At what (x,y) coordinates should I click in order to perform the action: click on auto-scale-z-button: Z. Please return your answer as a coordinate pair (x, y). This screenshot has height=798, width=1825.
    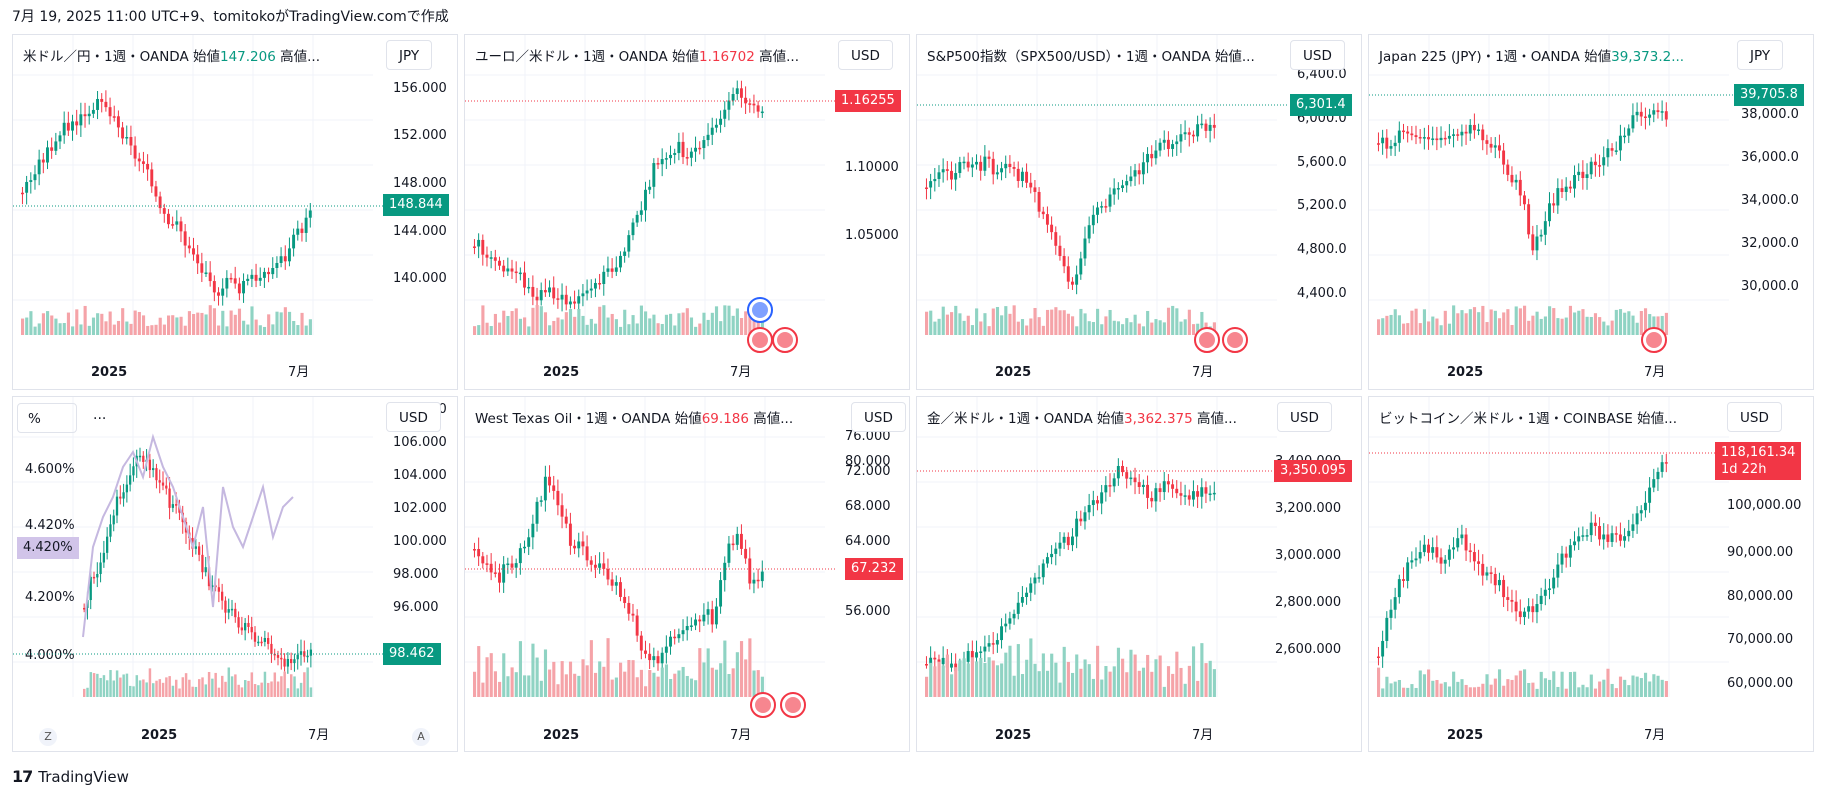
    Looking at the image, I should click on (48, 737).